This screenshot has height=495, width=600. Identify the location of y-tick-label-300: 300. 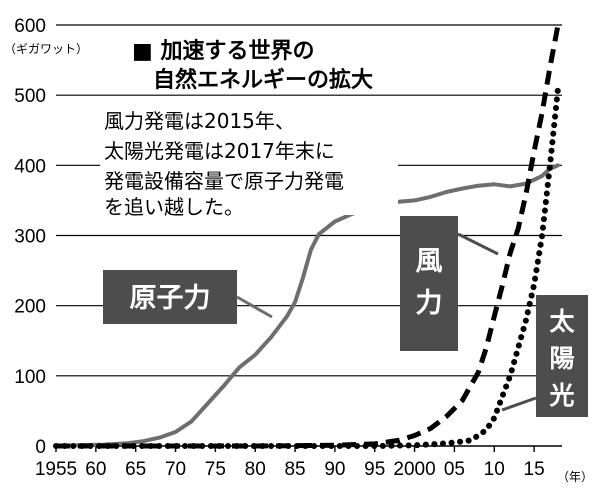
(30, 237).